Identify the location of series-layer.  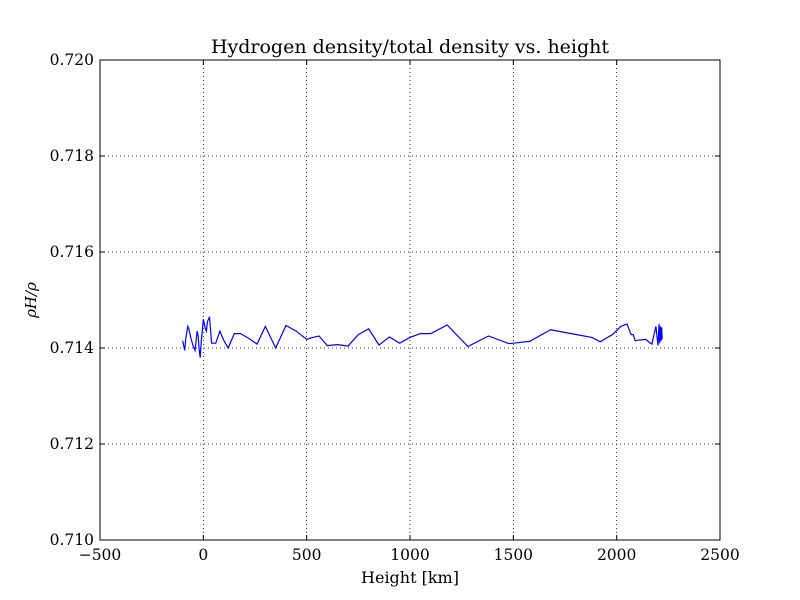
(422, 337).